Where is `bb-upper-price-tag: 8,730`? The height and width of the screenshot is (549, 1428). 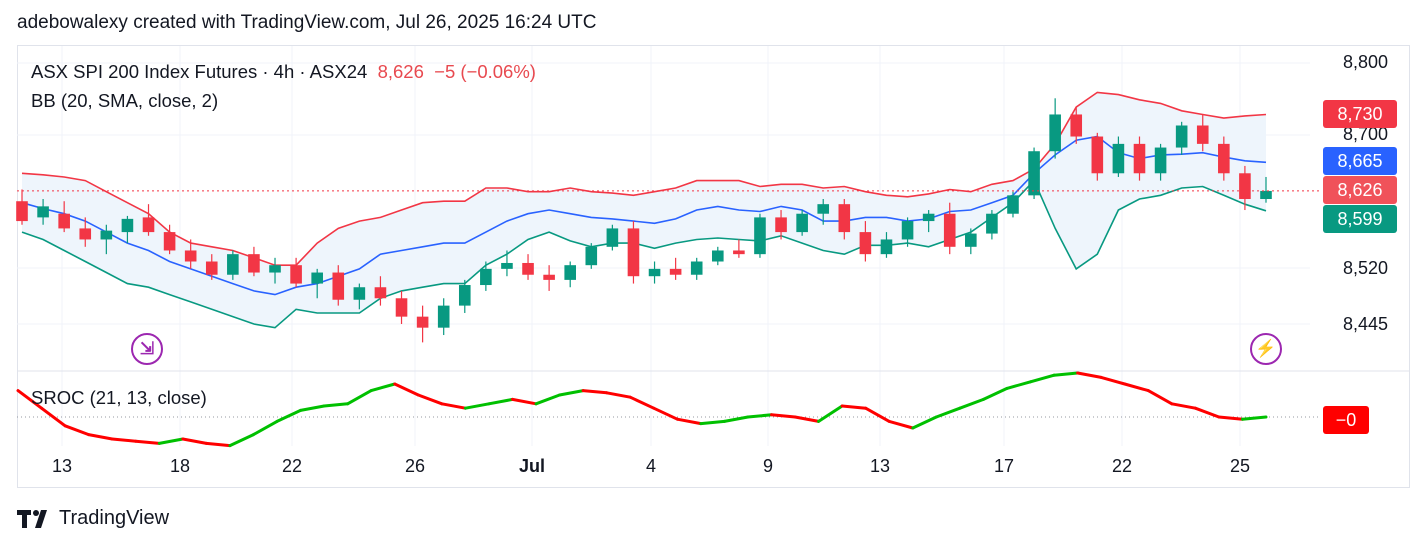 bb-upper-price-tag: 8,730 is located at coordinates (1360, 114).